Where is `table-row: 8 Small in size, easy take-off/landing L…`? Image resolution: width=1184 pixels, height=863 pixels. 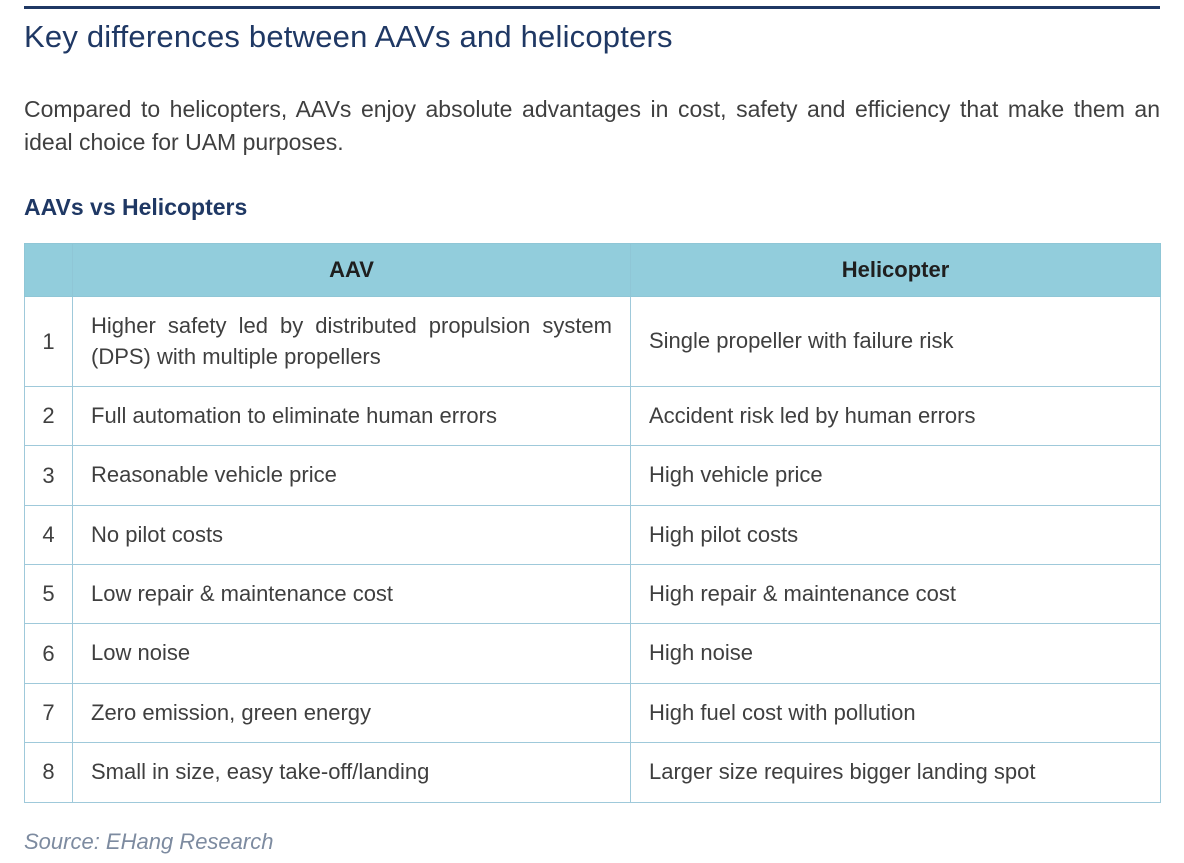
table-row: 8 Small in size, easy take-off/landing L… is located at coordinates (592, 772).